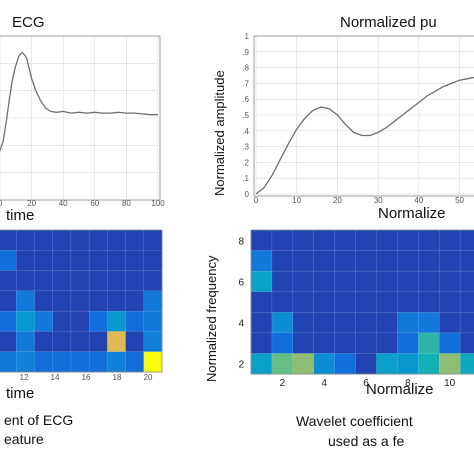 The height and width of the screenshot is (474, 474). What do you see at coordinates (283, 383) in the screenshot?
I see `pulse-heatmap-x-tick-label: 2` at bounding box center [283, 383].